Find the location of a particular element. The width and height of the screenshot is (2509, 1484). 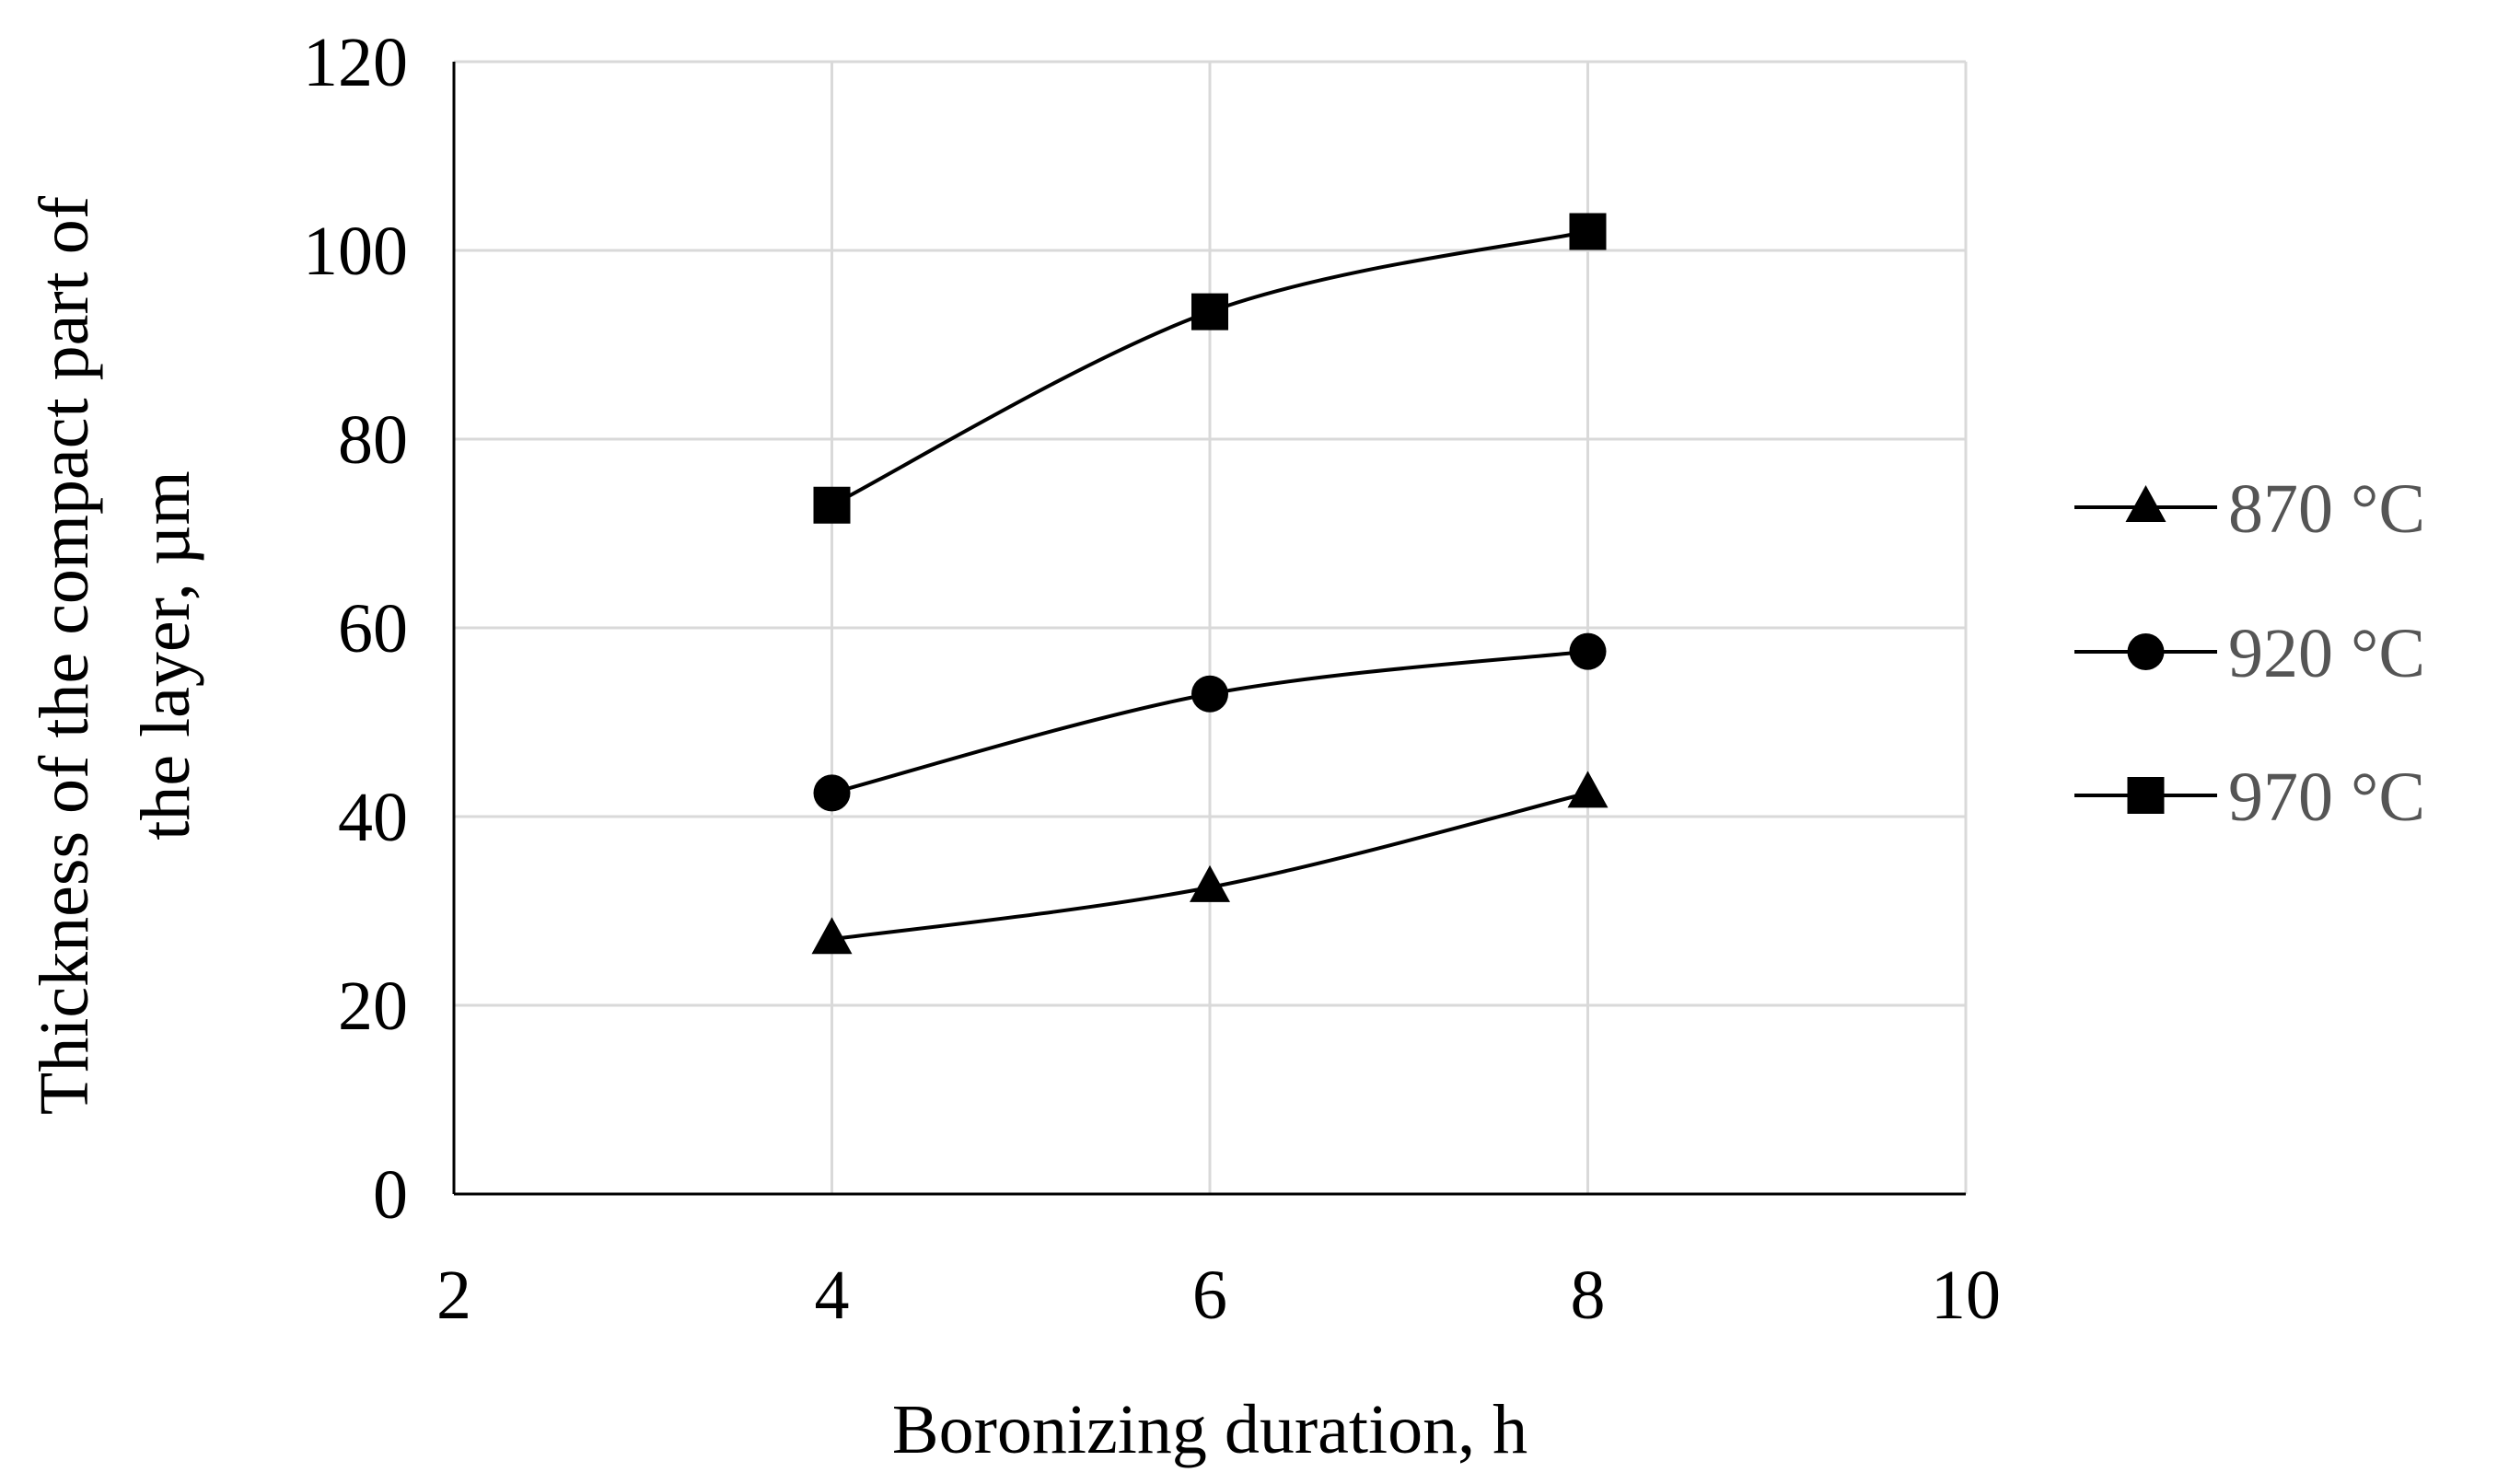

y-tick-label: 100 is located at coordinates (355, 251).